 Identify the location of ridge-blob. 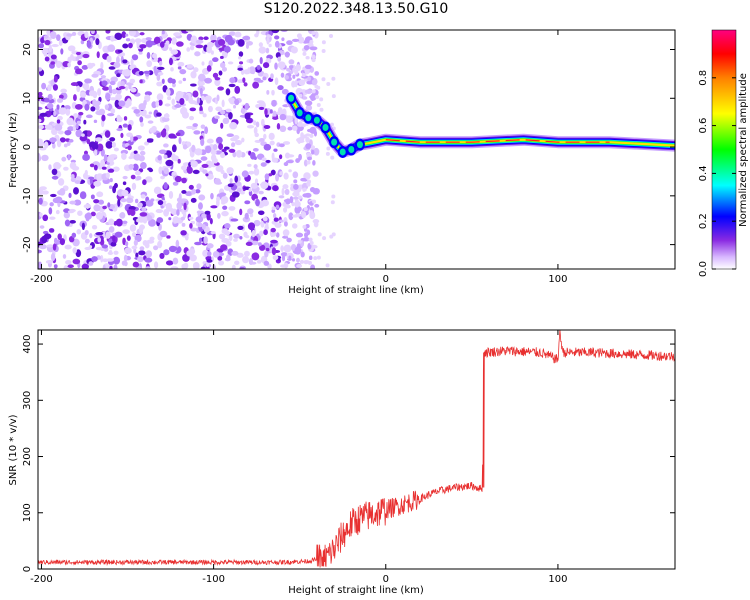
(299, 113).